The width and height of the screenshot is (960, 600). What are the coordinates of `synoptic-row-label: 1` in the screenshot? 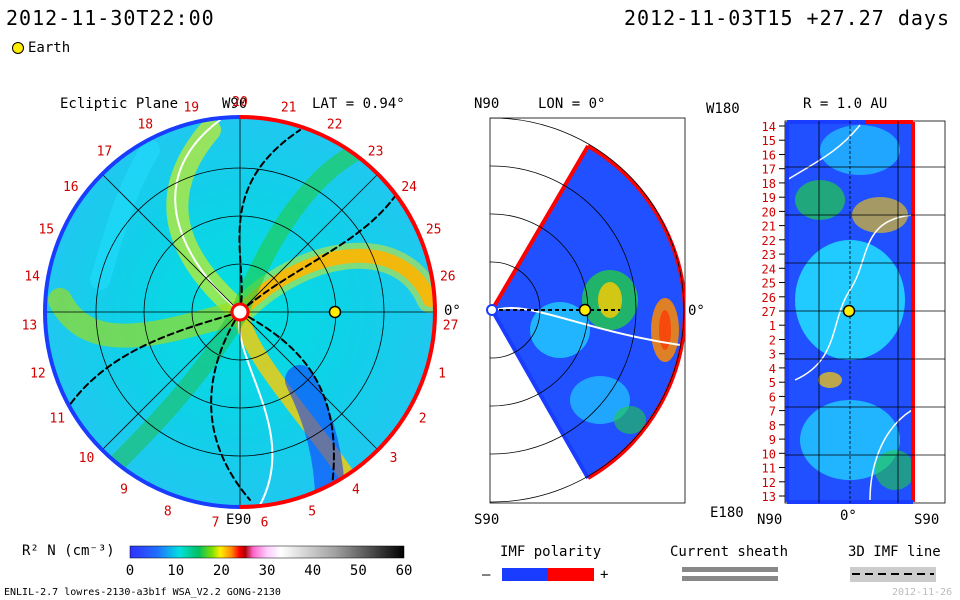 It's located at (772, 326).